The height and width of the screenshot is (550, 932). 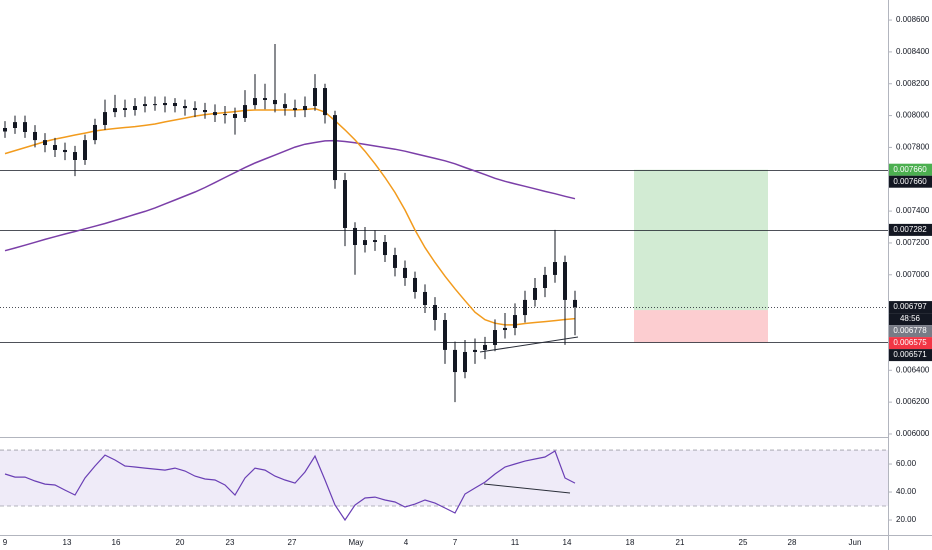 What do you see at coordinates (230, 542) in the screenshot?
I see `x-tick-label: 23` at bounding box center [230, 542].